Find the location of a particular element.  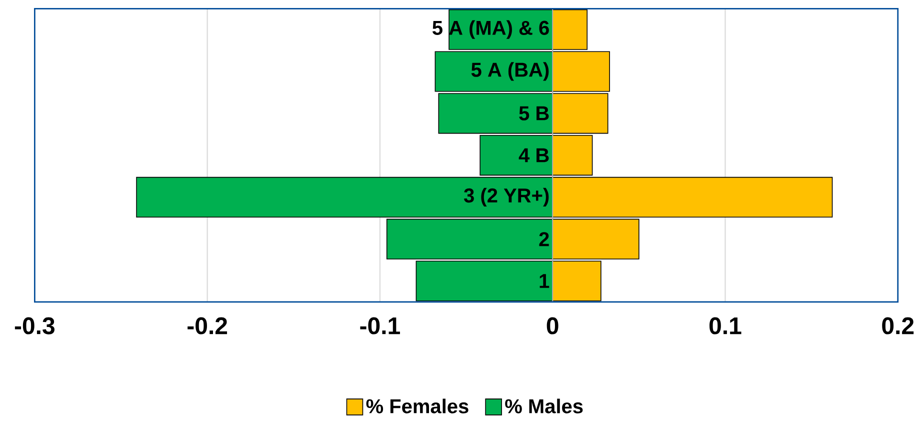

y-tick-label: 5 B is located at coordinates (534, 113).